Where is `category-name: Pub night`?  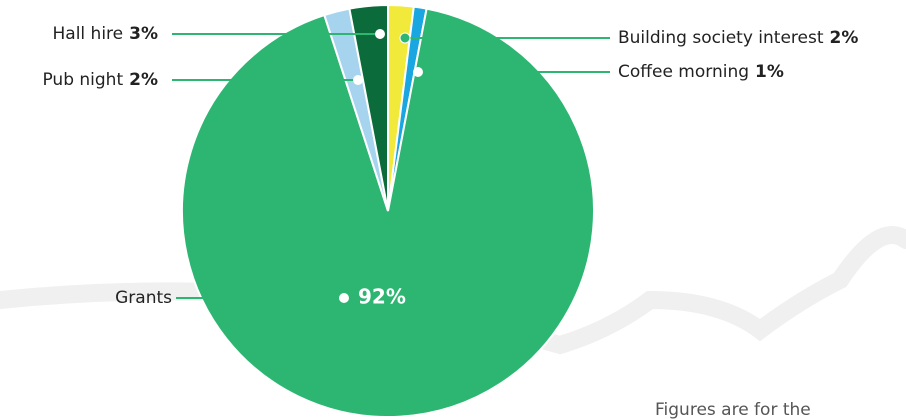
category-name: Pub night is located at coordinates (82, 80).